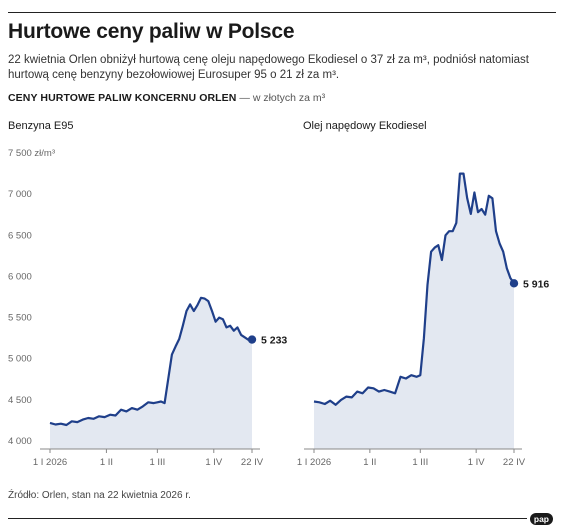  I want to click on panel-title: Olej napędowy Ekodiesel, so click(365, 126).